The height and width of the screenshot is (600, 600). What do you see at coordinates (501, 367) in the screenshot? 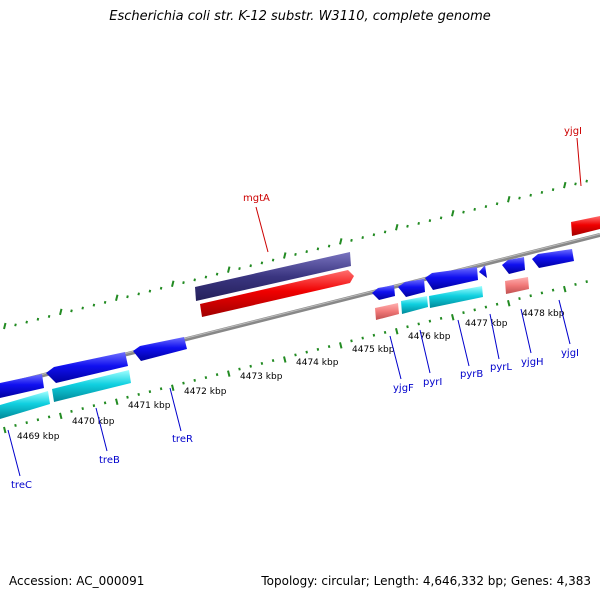
I see `gene-label-pyrL: pyrL` at bounding box center [501, 367].